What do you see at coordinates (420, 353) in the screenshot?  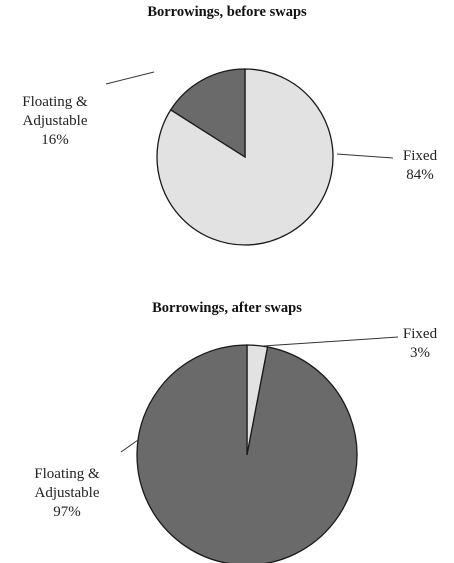 I see `value-label: 3%` at bounding box center [420, 353].